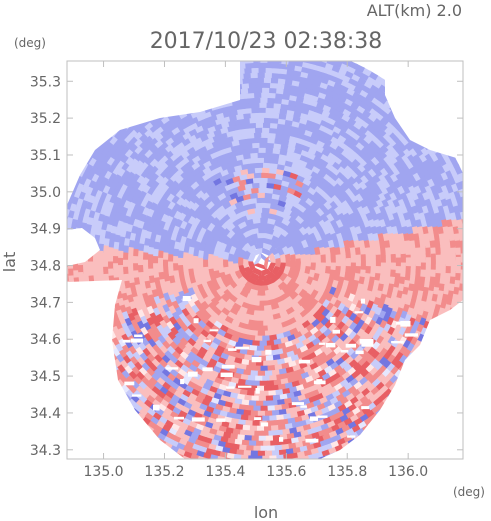  I want to click on y-tick-label: 34.5, so click(45, 377).